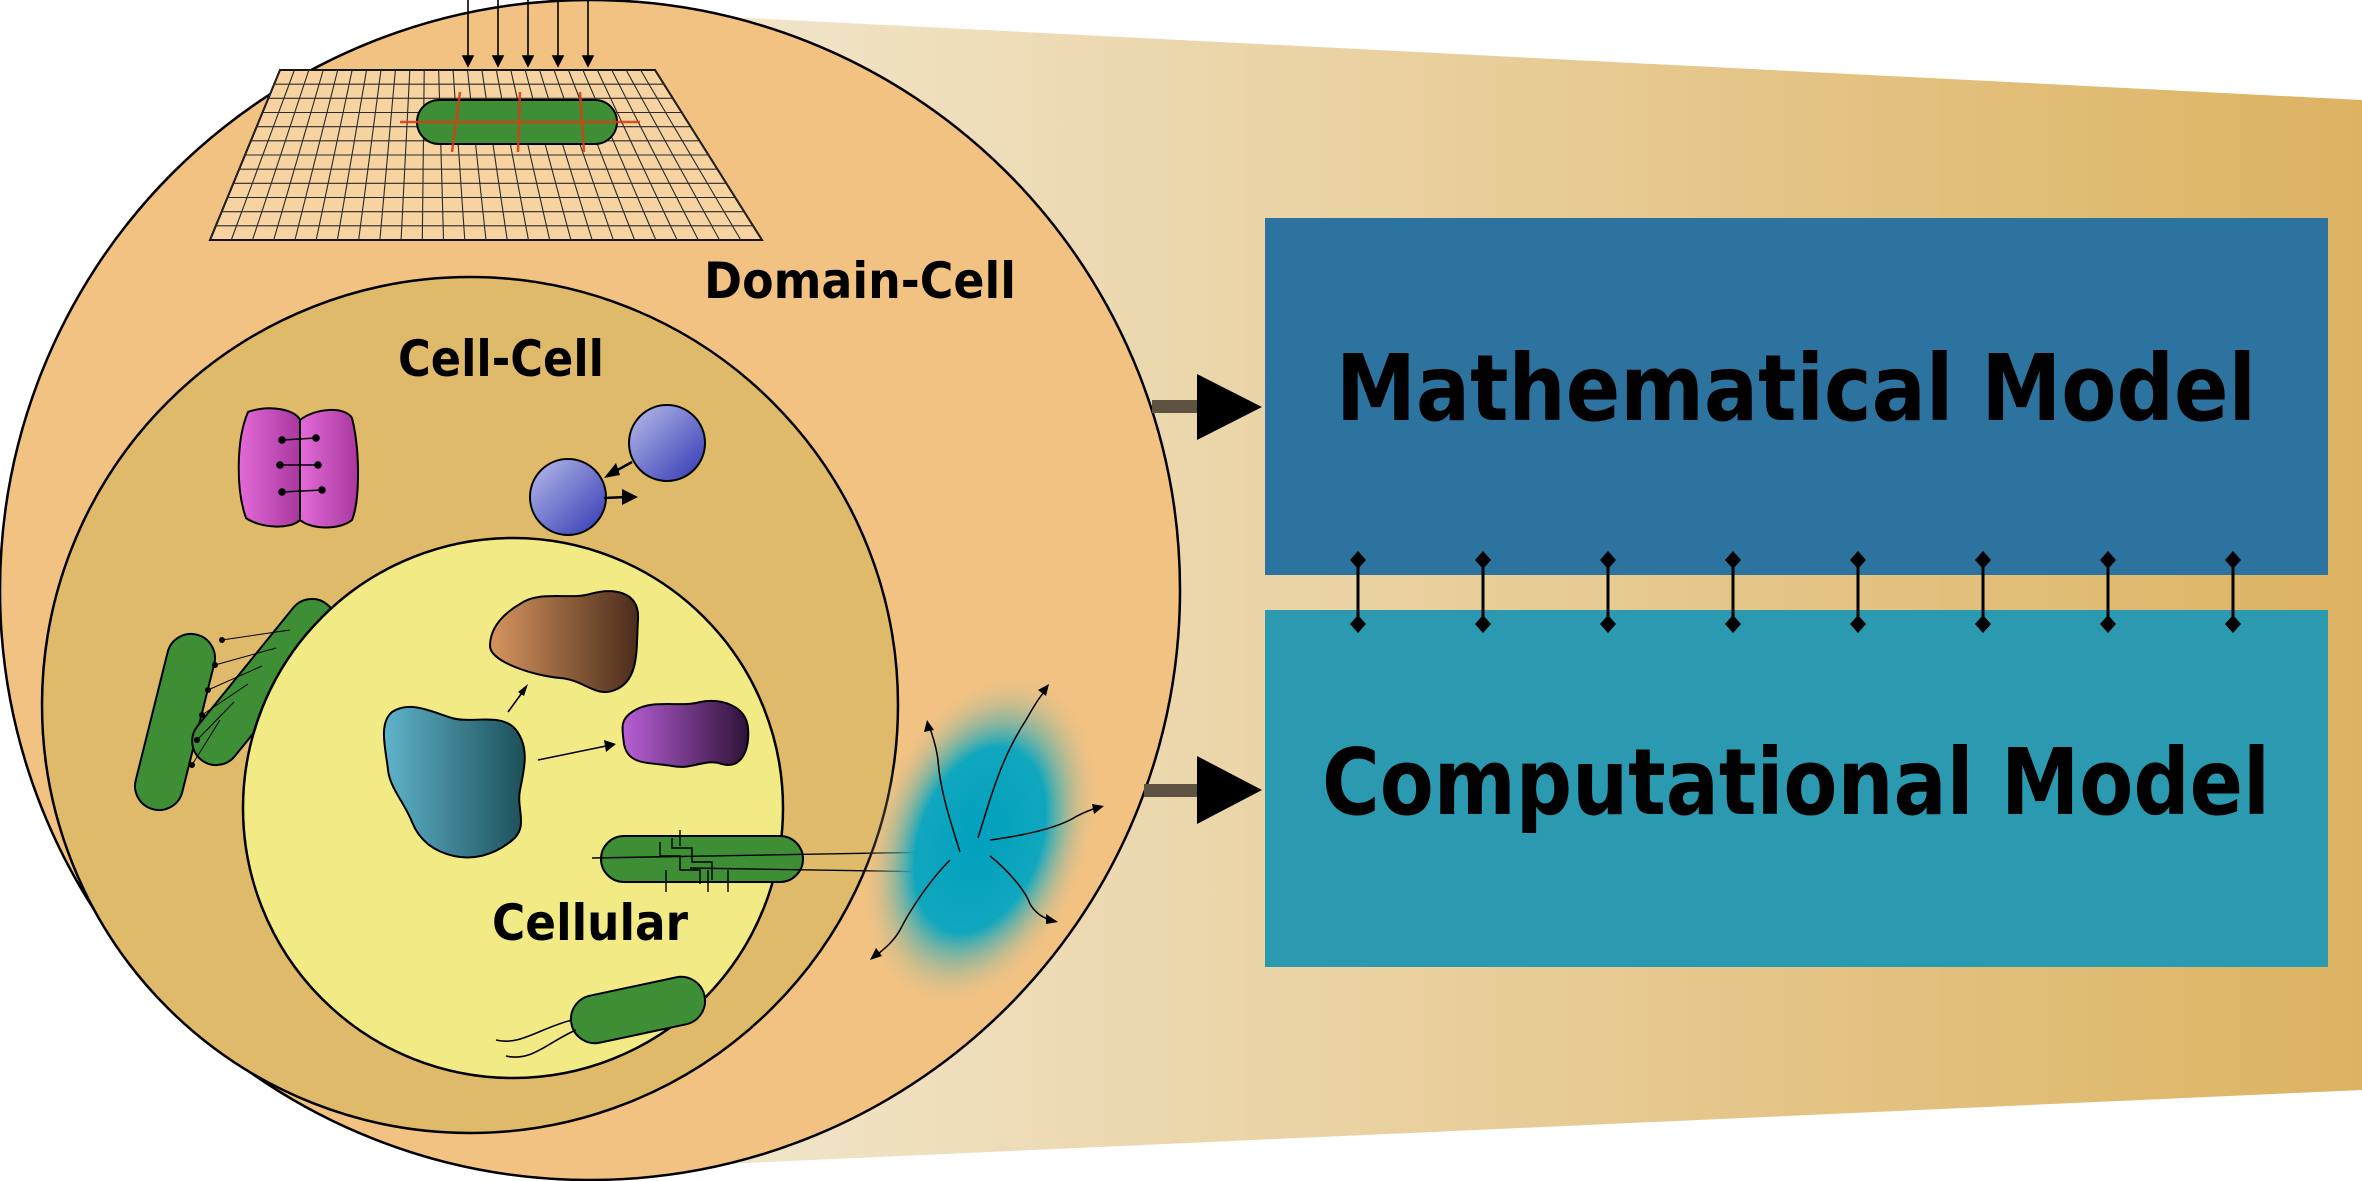 Image resolution: width=2362 pixels, height=1181 pixels. I want to click on adhesion-cells-icon, so click(298, 468).